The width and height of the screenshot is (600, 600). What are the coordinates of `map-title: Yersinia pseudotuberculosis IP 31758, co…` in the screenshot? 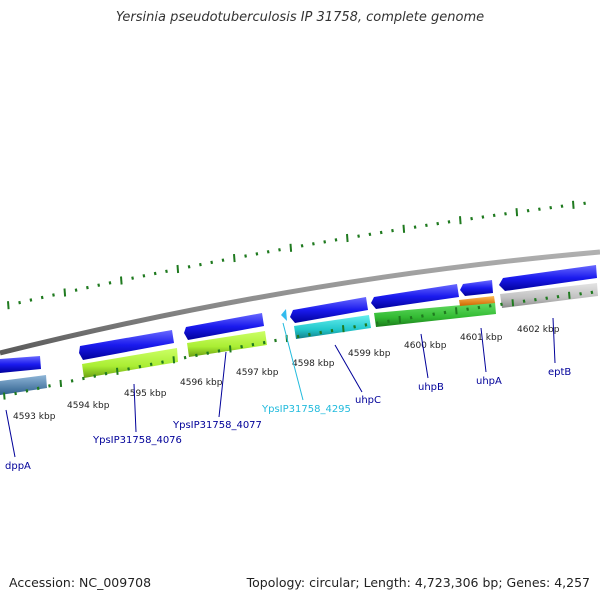 It's located at (300, 17).